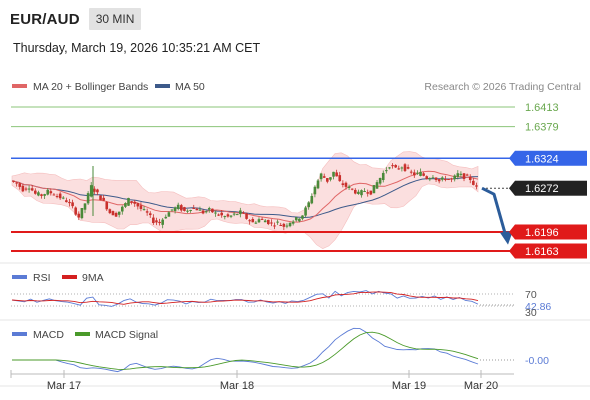 Image resolution: width=590 pixels, height=400 pixels. I want to click on level-label-bg-support, so click(551, 232).